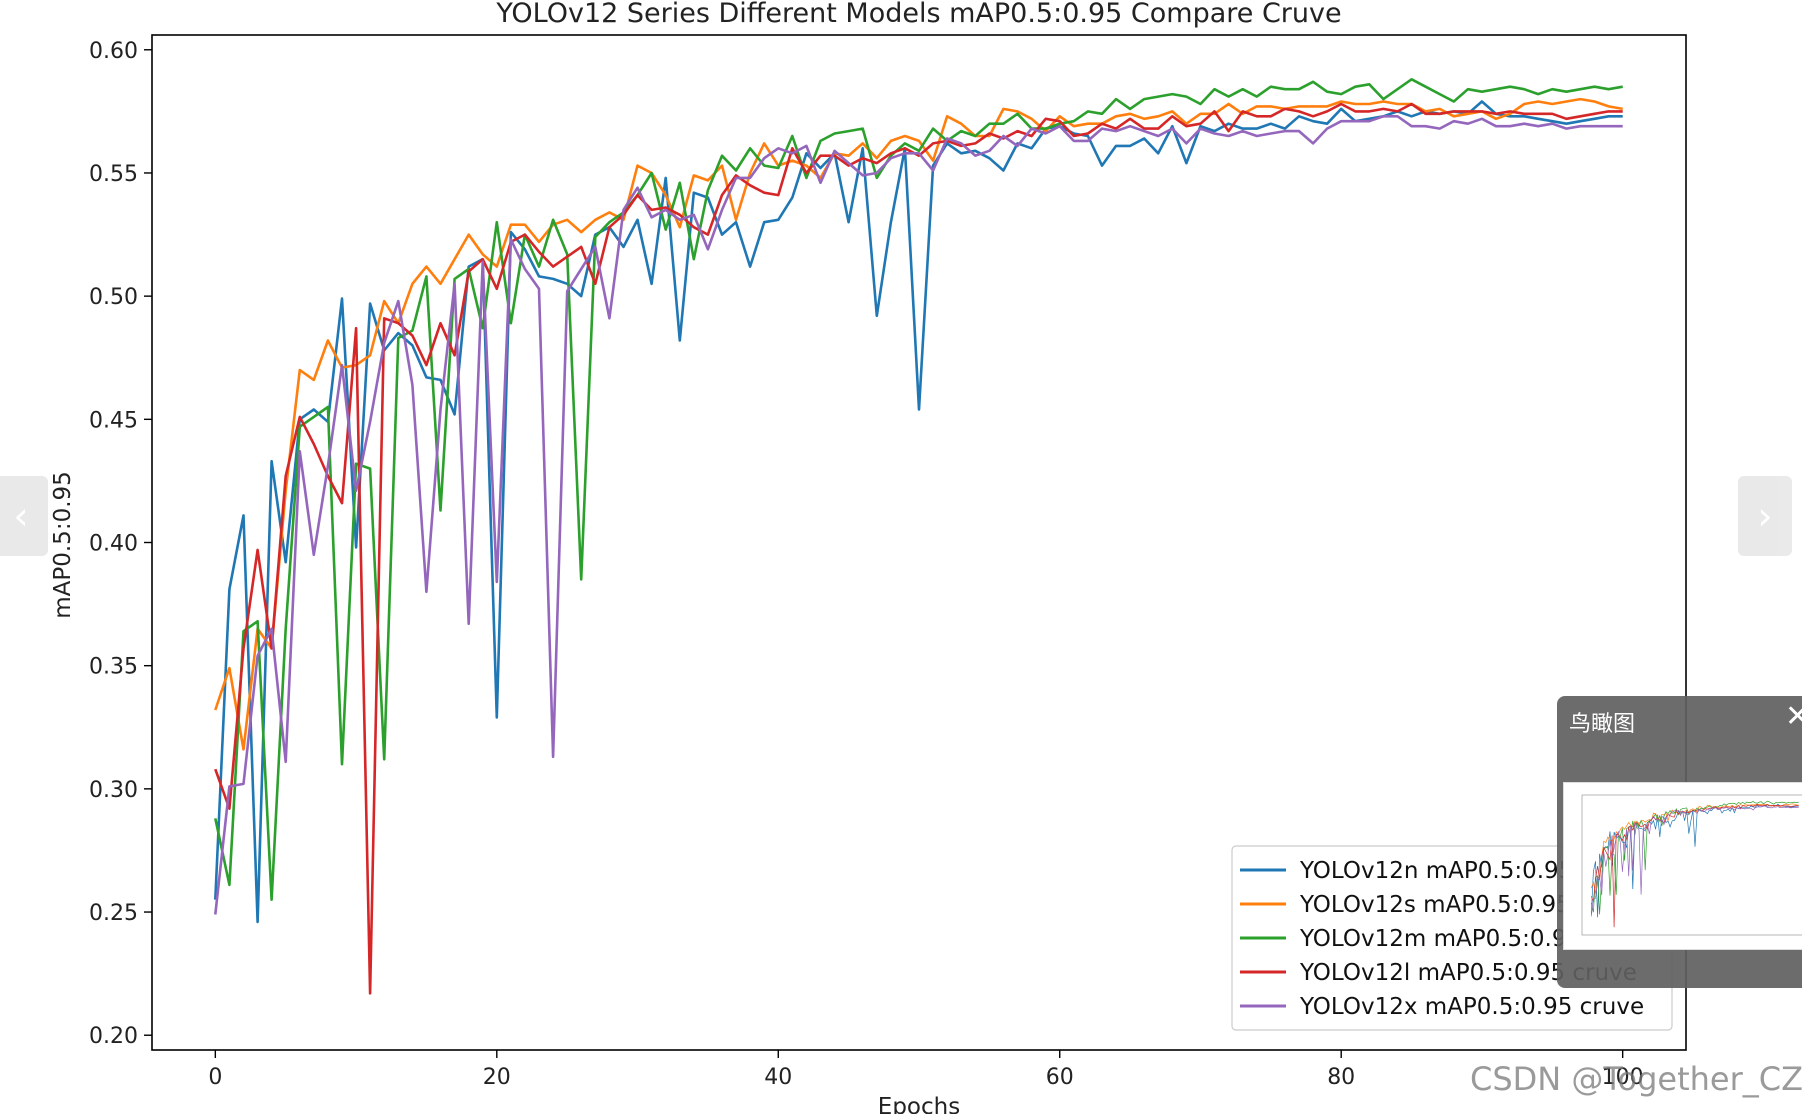 The width and height of the screenshot is (1802, 1114). I want to click on y-tick-label: 0.35, so click(113, 667).